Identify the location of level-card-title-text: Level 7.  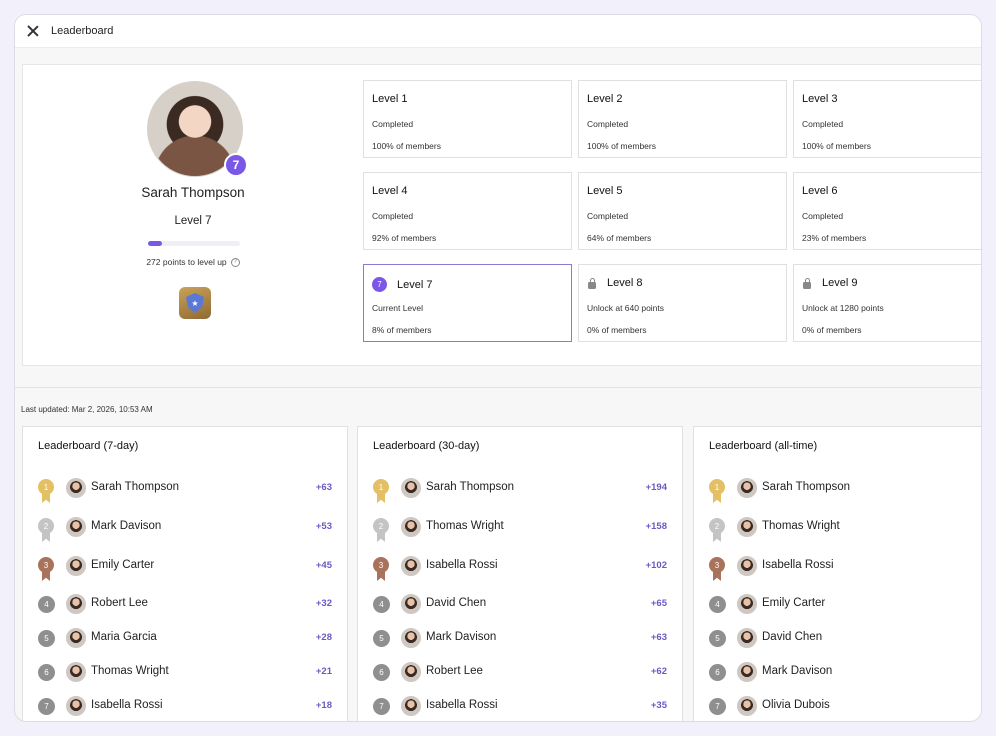
(415, 284).